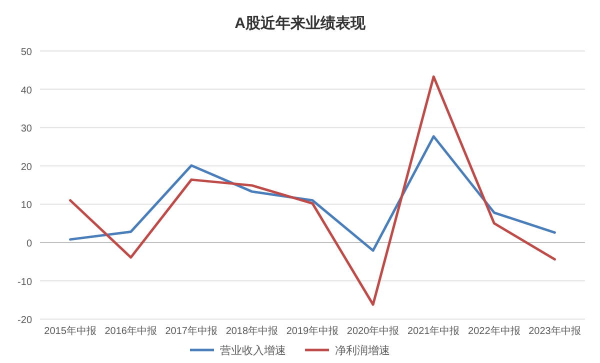 This screenshot has height=363, width=600. Describe the element at coordinates (362, 350) in the screenshot. I see `legend-label: 净利润增速` at that location.